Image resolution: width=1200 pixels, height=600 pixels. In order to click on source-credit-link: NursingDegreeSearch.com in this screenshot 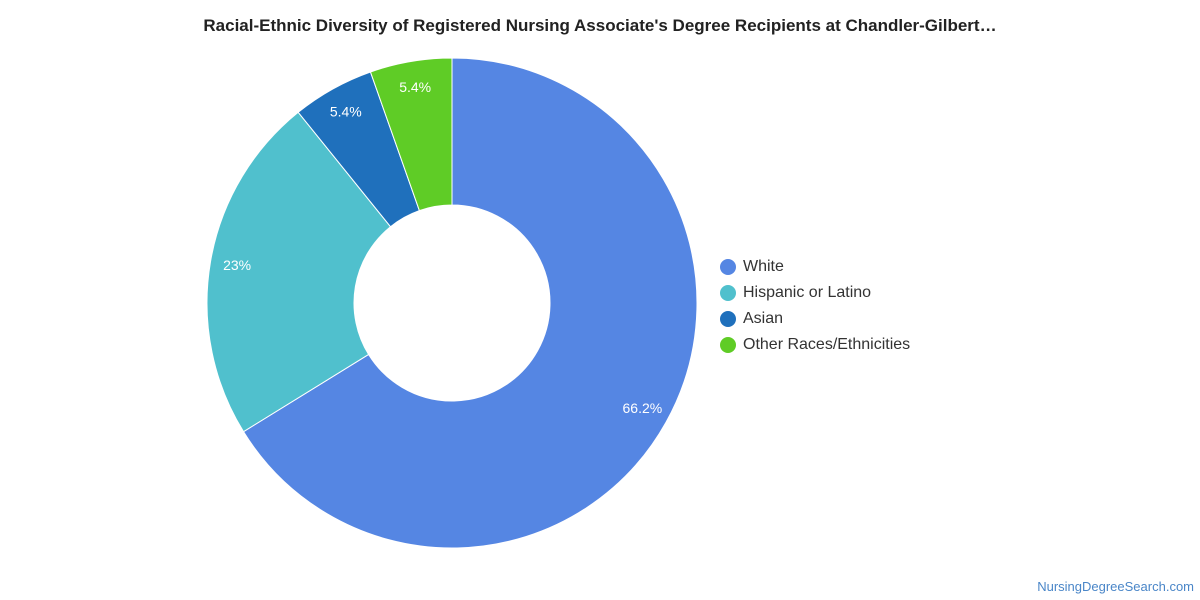, I will do `click(1115, 586)`.